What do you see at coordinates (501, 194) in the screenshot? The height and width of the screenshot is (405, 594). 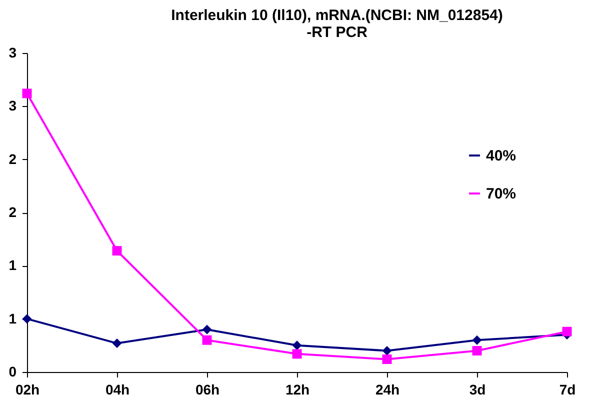 I see `legend-label: 70%` at bounding box center [501, 194].